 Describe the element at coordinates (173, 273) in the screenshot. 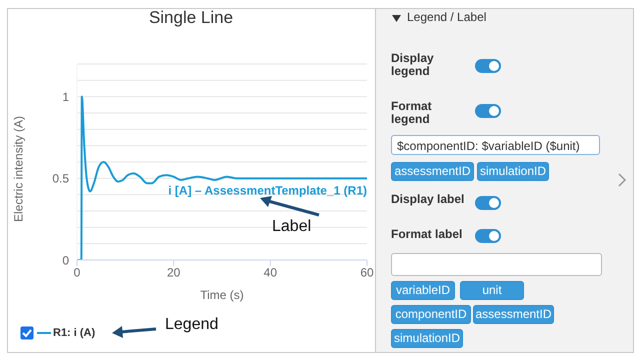

I see `x-tick-label: 20` at that location.